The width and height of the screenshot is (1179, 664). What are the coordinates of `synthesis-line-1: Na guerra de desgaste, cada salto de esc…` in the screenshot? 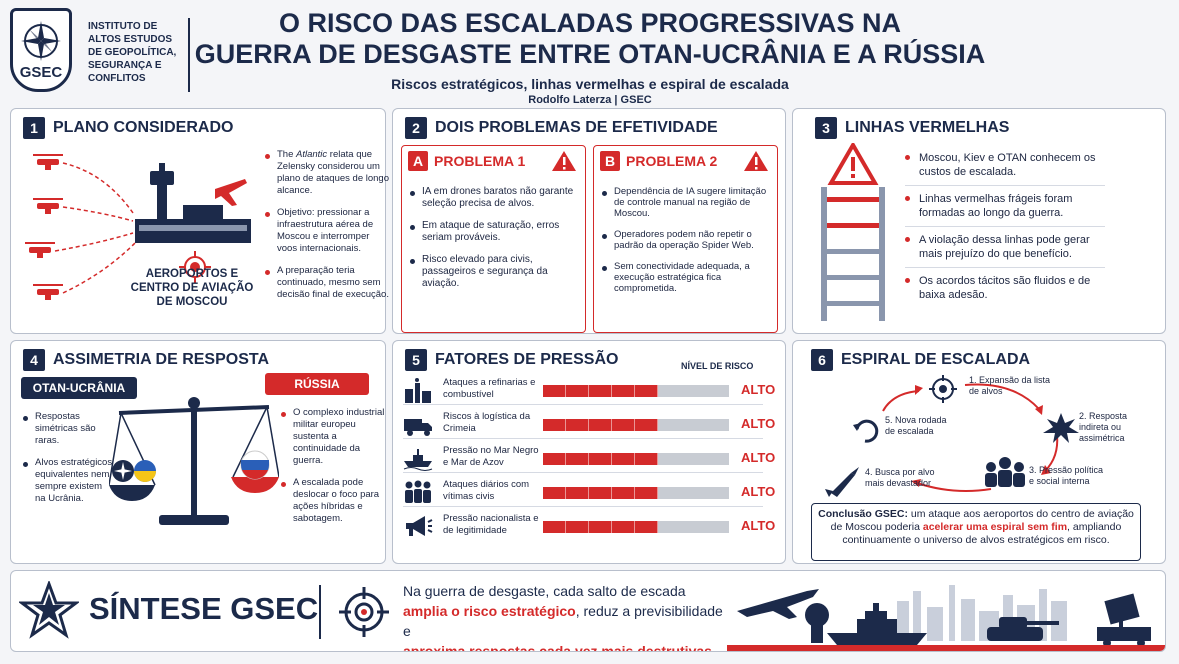 It's located at (544, 591).